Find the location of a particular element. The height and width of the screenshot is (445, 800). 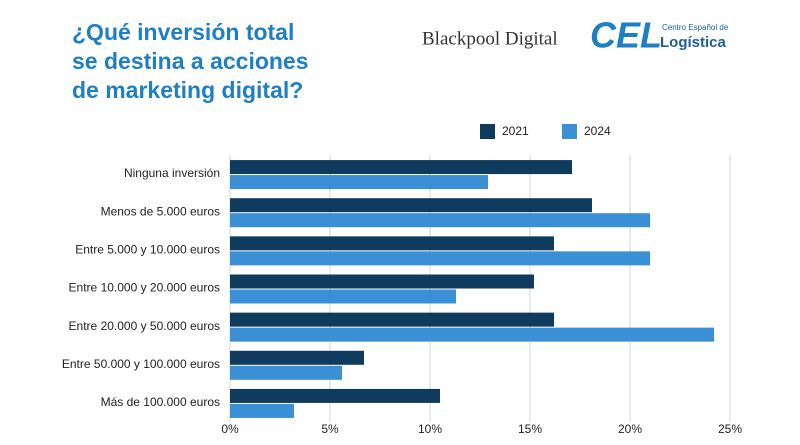

x-tick-label: 20% is located at coordinates (630, 429).